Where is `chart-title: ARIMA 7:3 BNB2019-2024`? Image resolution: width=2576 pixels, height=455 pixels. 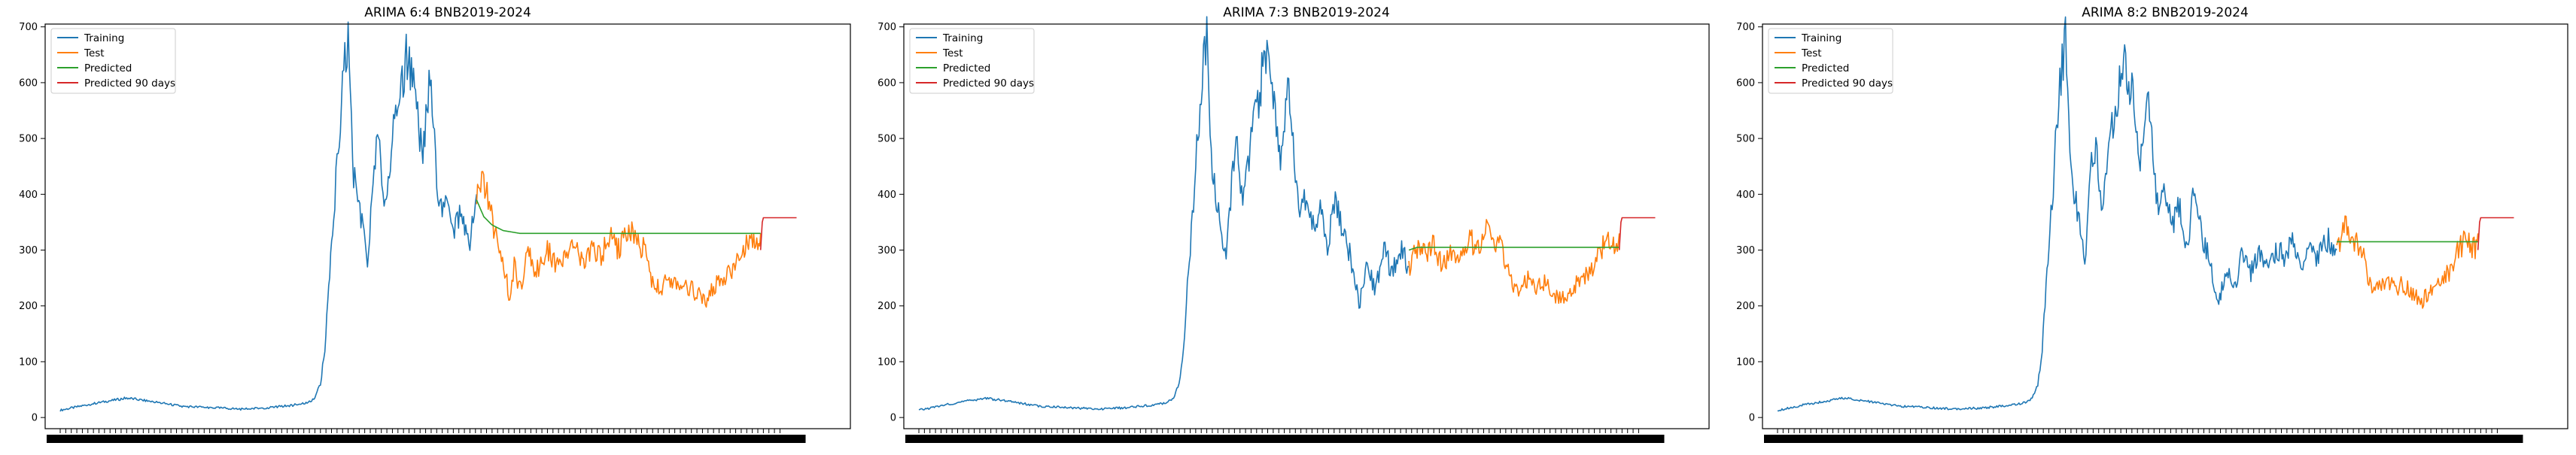
chart-title: ARIMA 7:3 BNB2019-2024 is located at coordinates (1306, 12).